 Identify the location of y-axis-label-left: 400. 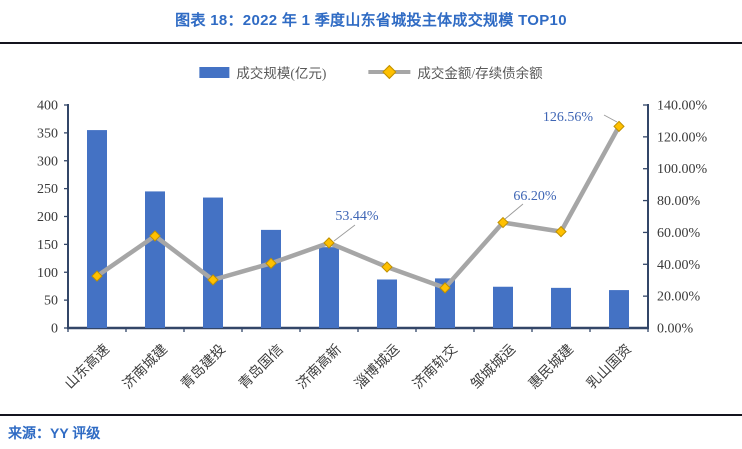
(47, 106).